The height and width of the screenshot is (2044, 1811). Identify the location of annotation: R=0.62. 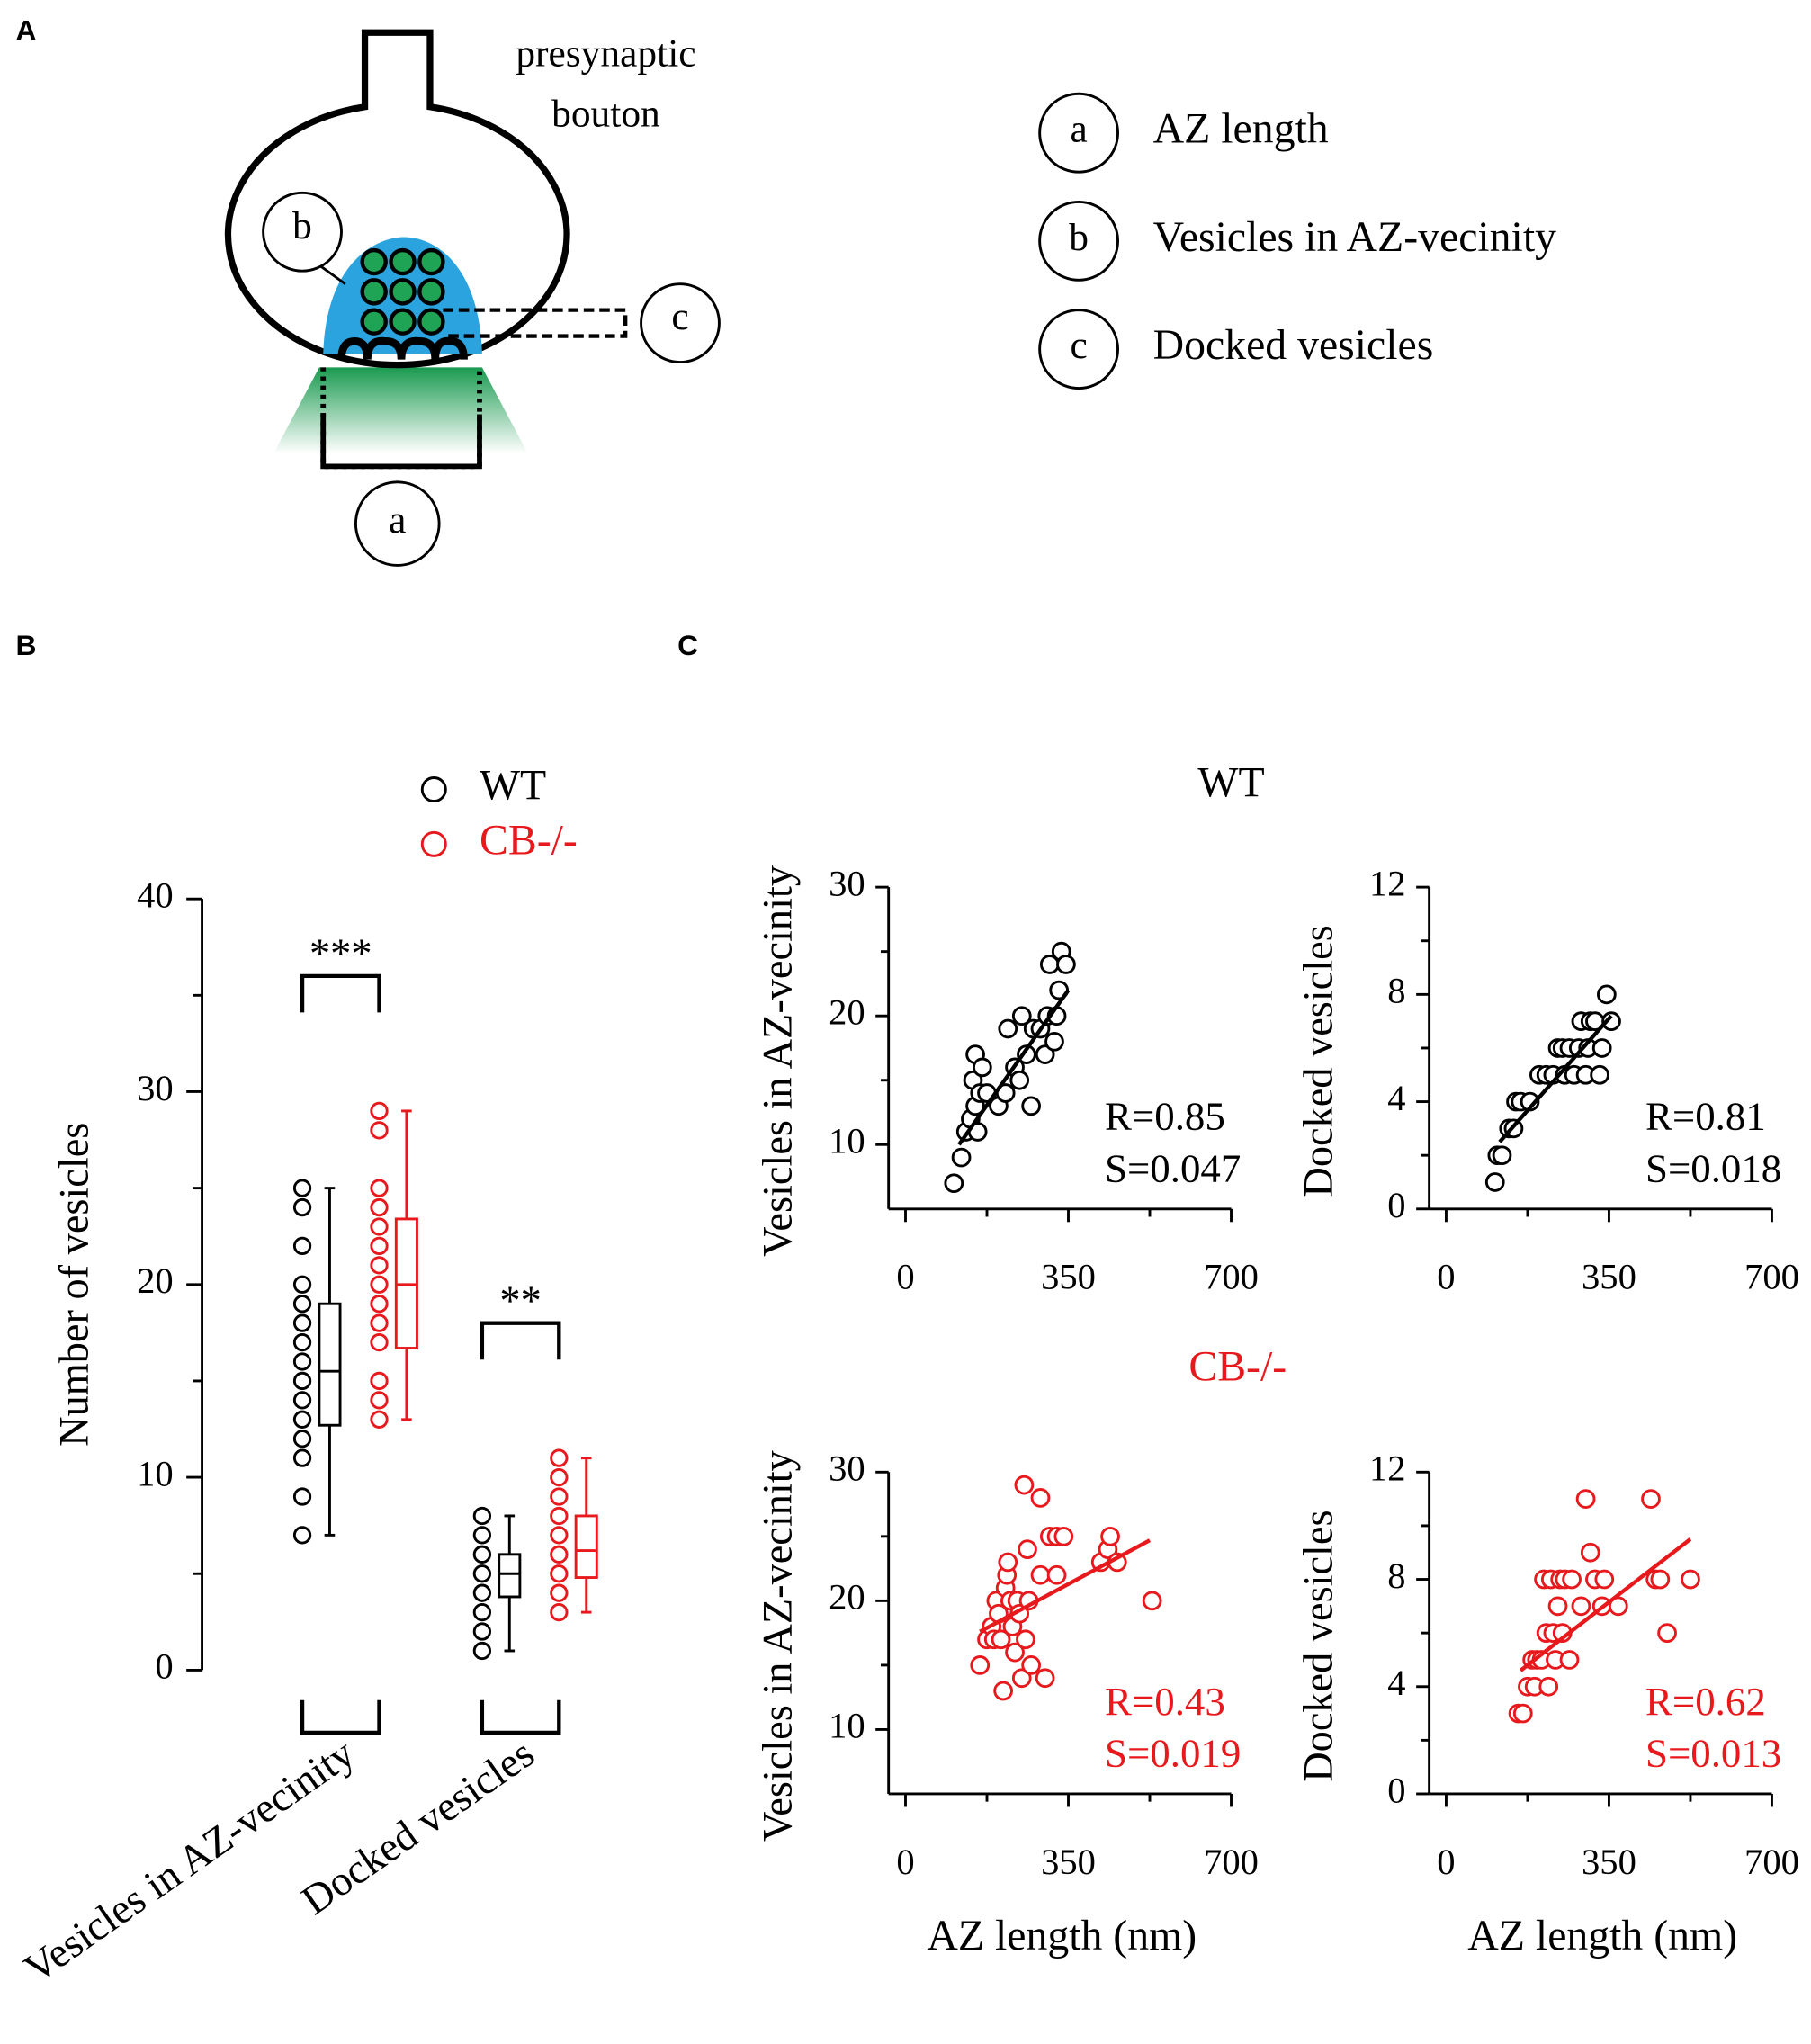
(1706, 1701).